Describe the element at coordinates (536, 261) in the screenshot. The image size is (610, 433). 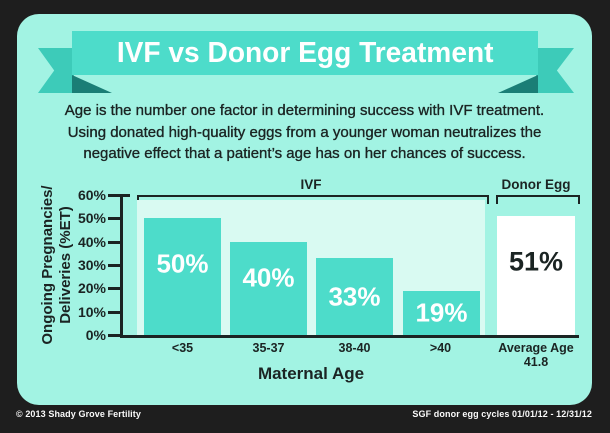
I see `bar-value-label-donor-egg: 51%` at that location.